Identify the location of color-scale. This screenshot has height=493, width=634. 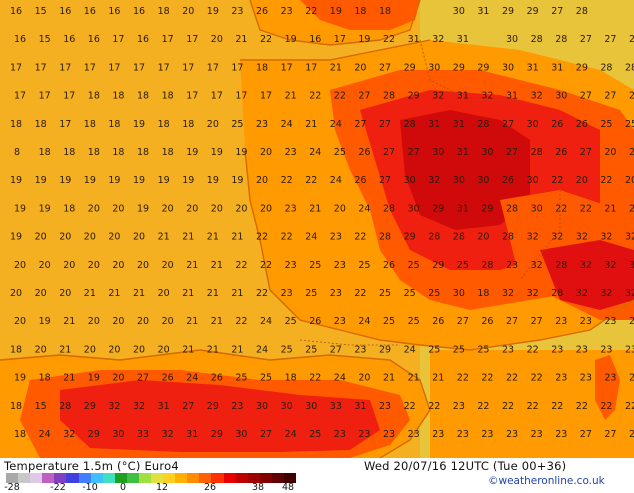
(151, 478).